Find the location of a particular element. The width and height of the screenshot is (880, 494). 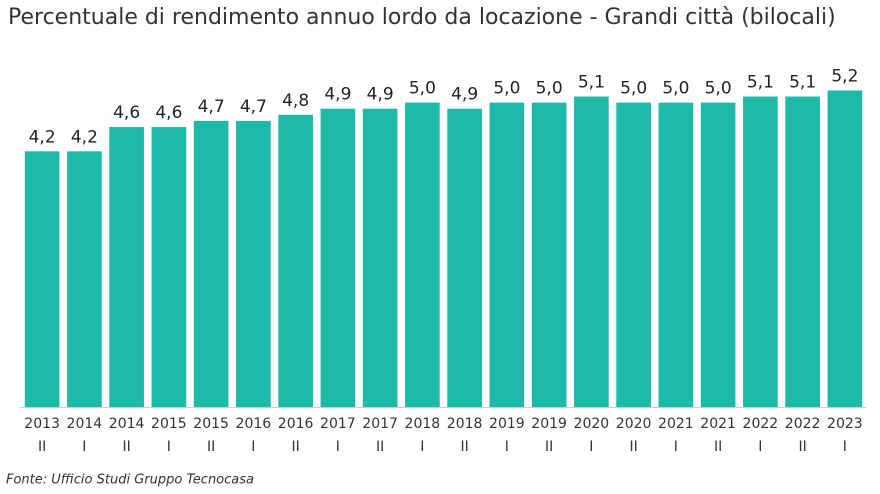

x-tick-label: 2013 is located at coordinates (42, 424).